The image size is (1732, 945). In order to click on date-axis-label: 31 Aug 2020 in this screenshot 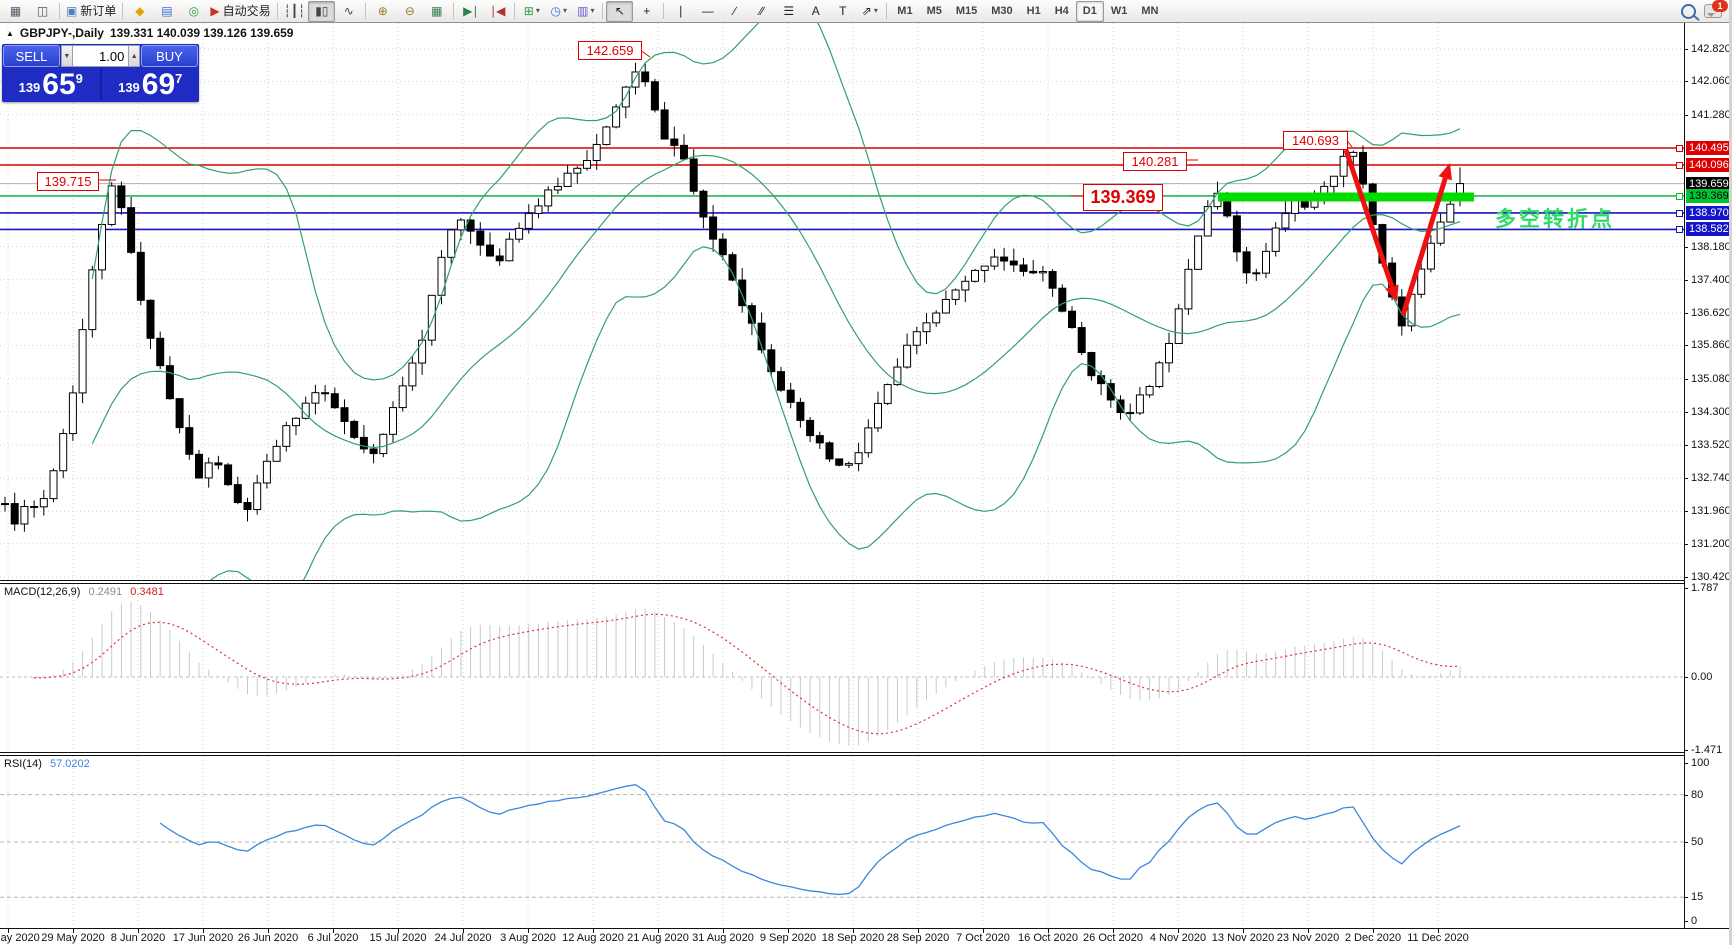, I will do `click(723, 938)`.